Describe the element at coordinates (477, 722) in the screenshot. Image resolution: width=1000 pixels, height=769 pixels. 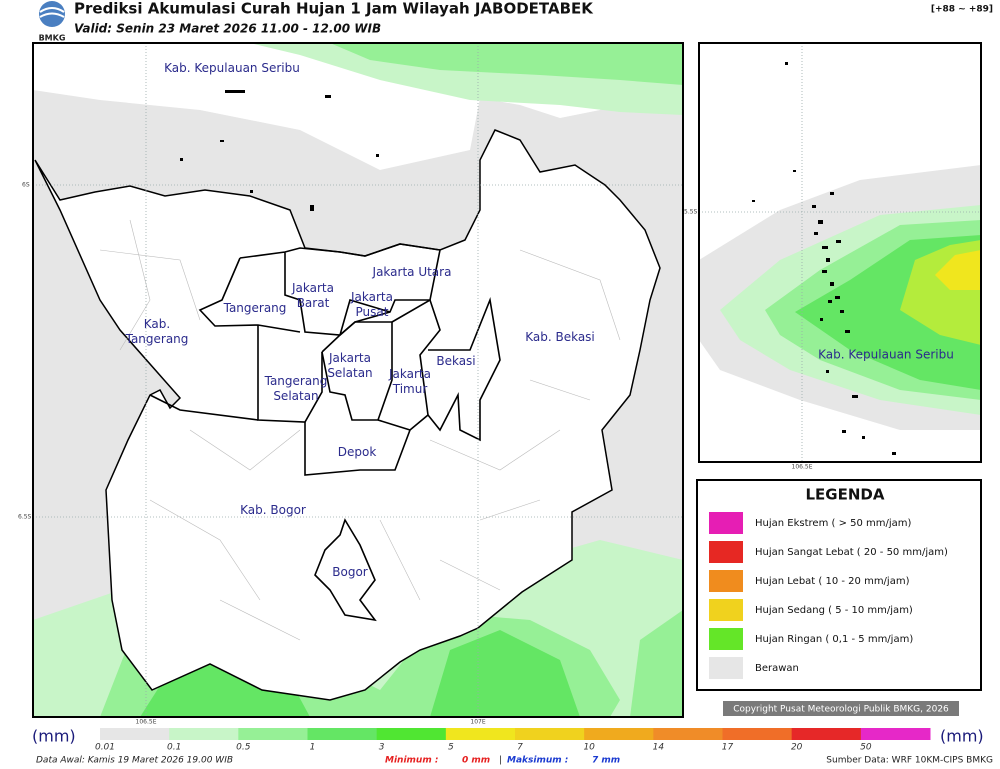
I see `lon-label: 107E` at that location.